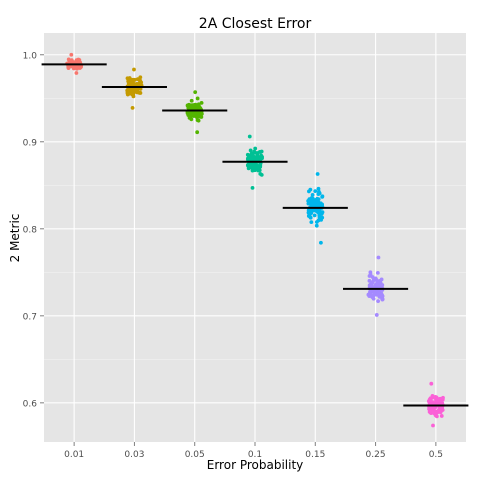 The width and height of the screenshot is (480, 484). Describe the element at coordinates (255, 24) in the screenshot. I see `chart-title: 2A Closest Error` at that location.